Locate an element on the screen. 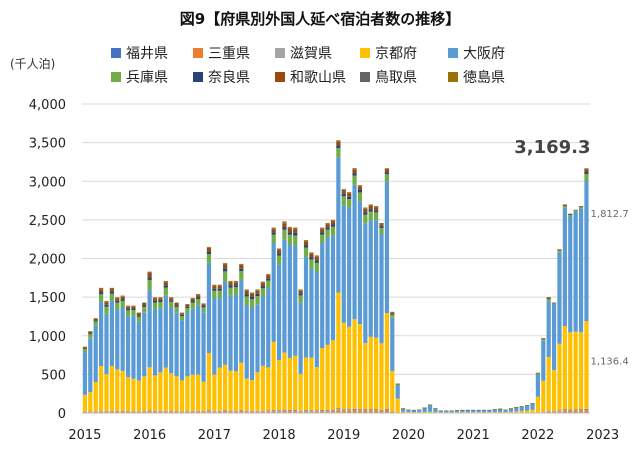 Image resolution: width=640 pixels, height=450 pixels. bar-seg-奈良県-53 is located at coordinates (370, 210).